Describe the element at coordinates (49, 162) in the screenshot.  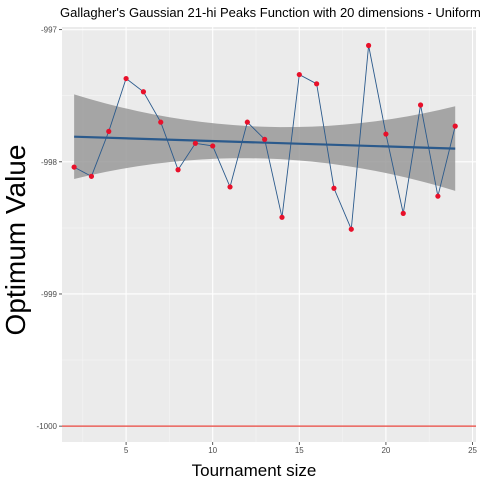
I see `y-tick-label: -998` at that location.